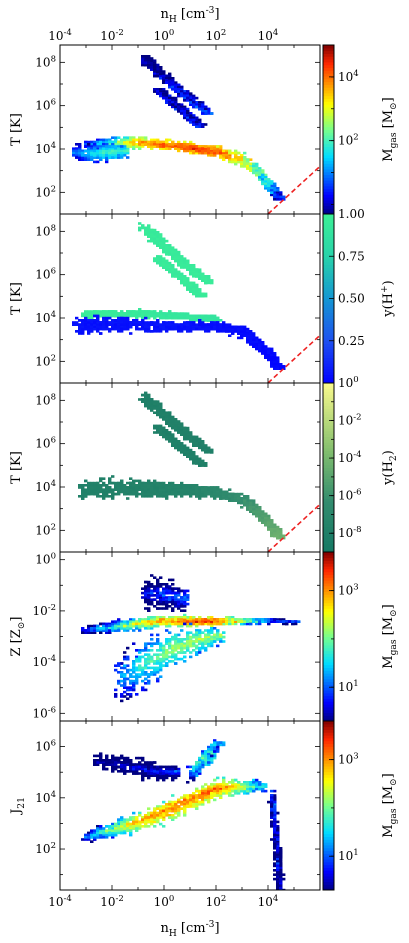 This screenshot has height=943, width=409. What do you see at coordinates (163, 35) in the screenshot?
I see `x-axis-top: 10-4 10-2 100 102 104` at bounding box center [163, 35].